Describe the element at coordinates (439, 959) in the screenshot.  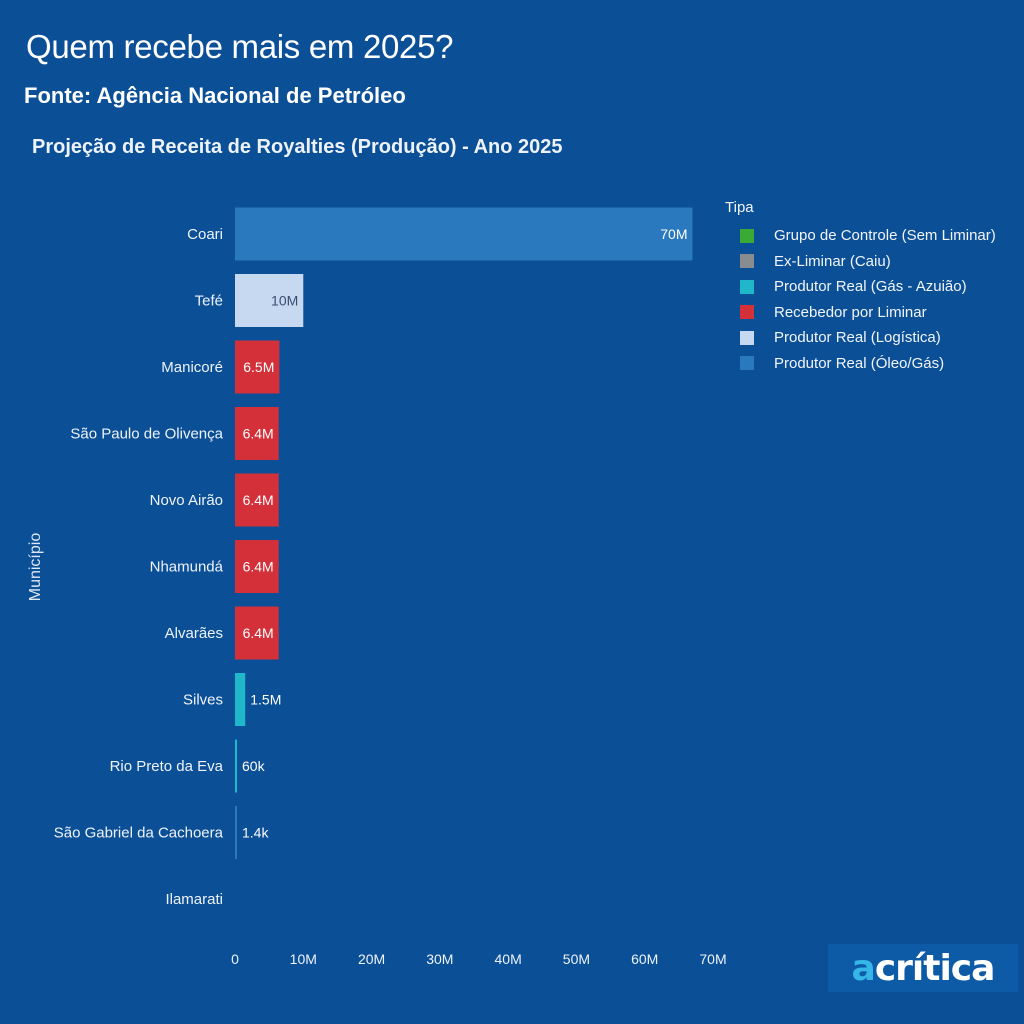
I see `x-tick-label: 30M` at that location.